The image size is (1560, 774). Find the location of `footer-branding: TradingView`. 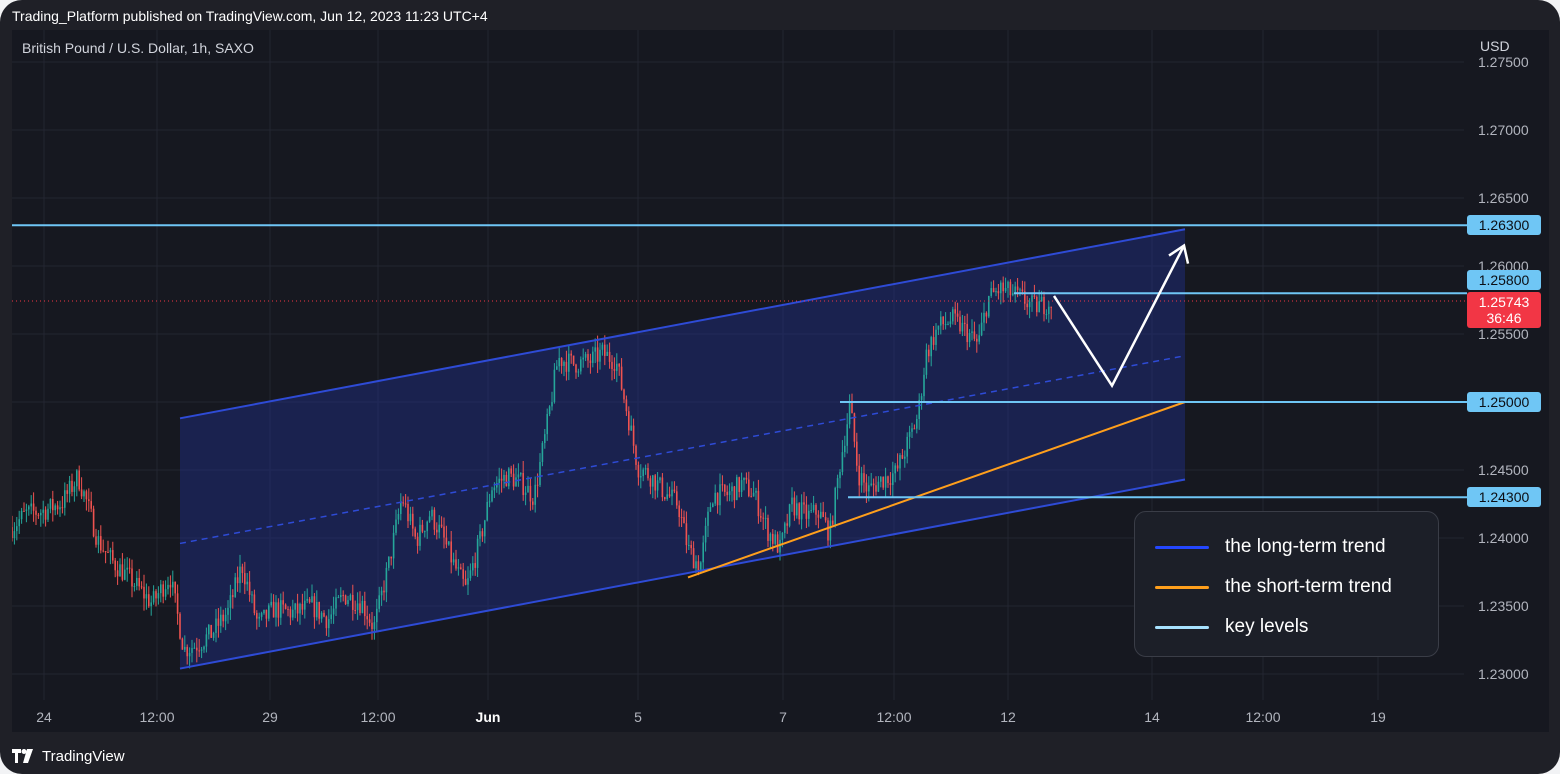

footer-branding: TradingView is located at coordinates (68, 756).